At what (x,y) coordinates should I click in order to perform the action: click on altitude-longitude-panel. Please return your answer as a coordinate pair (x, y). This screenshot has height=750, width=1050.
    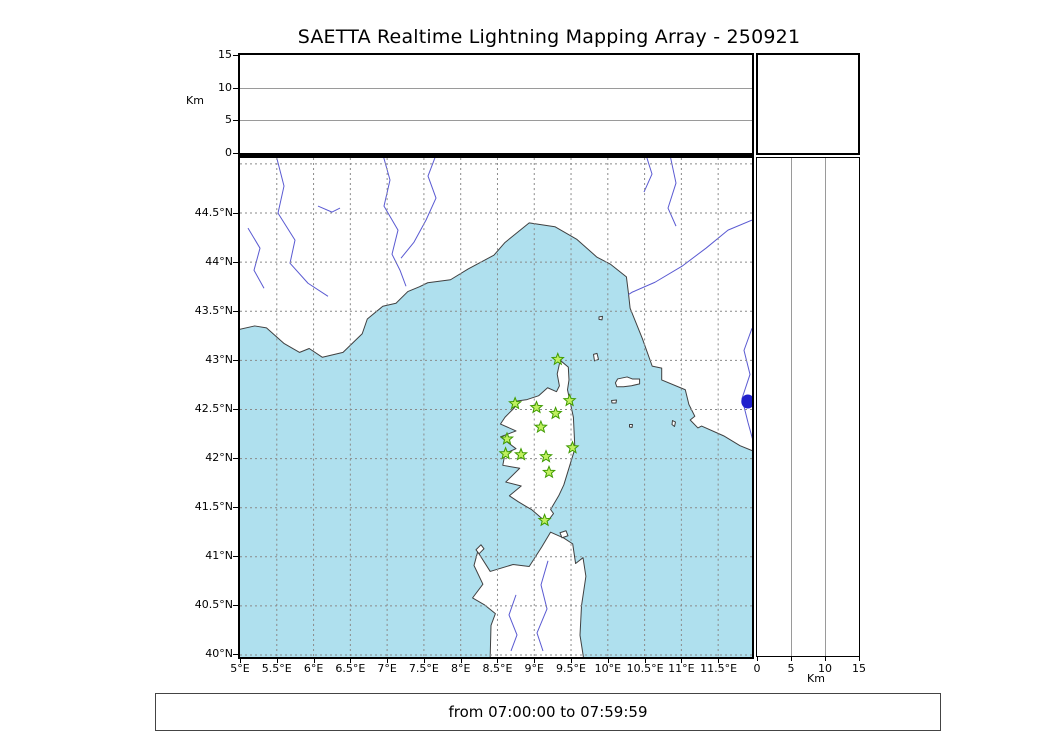
    Looking at the image, I should click on (496, 104).